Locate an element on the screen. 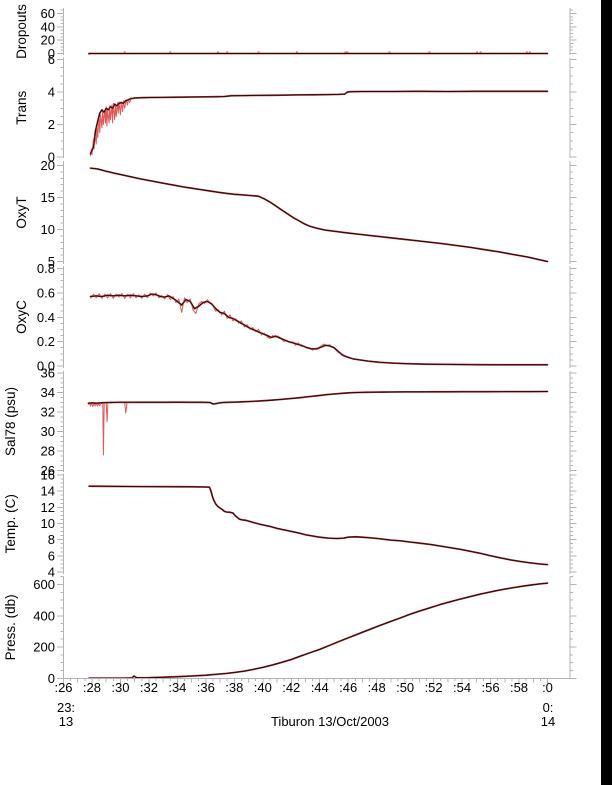  panel-oxyt: 5 10 15 20 OxyT is located at coordinates (295, 213).